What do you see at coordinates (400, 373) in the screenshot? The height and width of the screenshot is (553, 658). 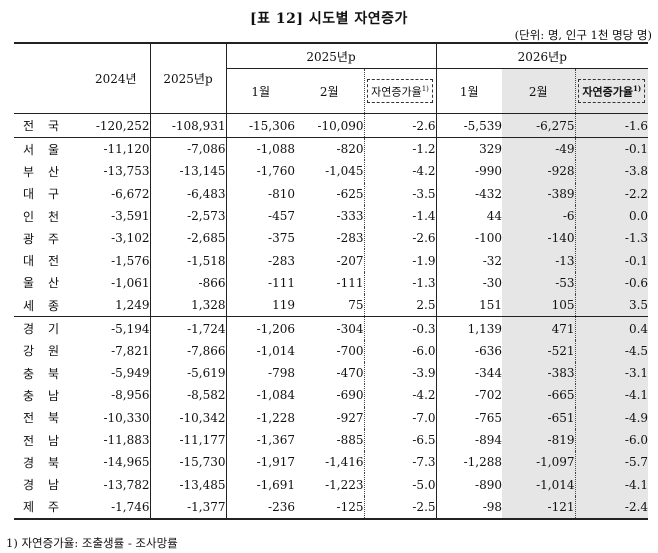 I see `val-2025-rate: -3.9` at bounding box center [400, 373].